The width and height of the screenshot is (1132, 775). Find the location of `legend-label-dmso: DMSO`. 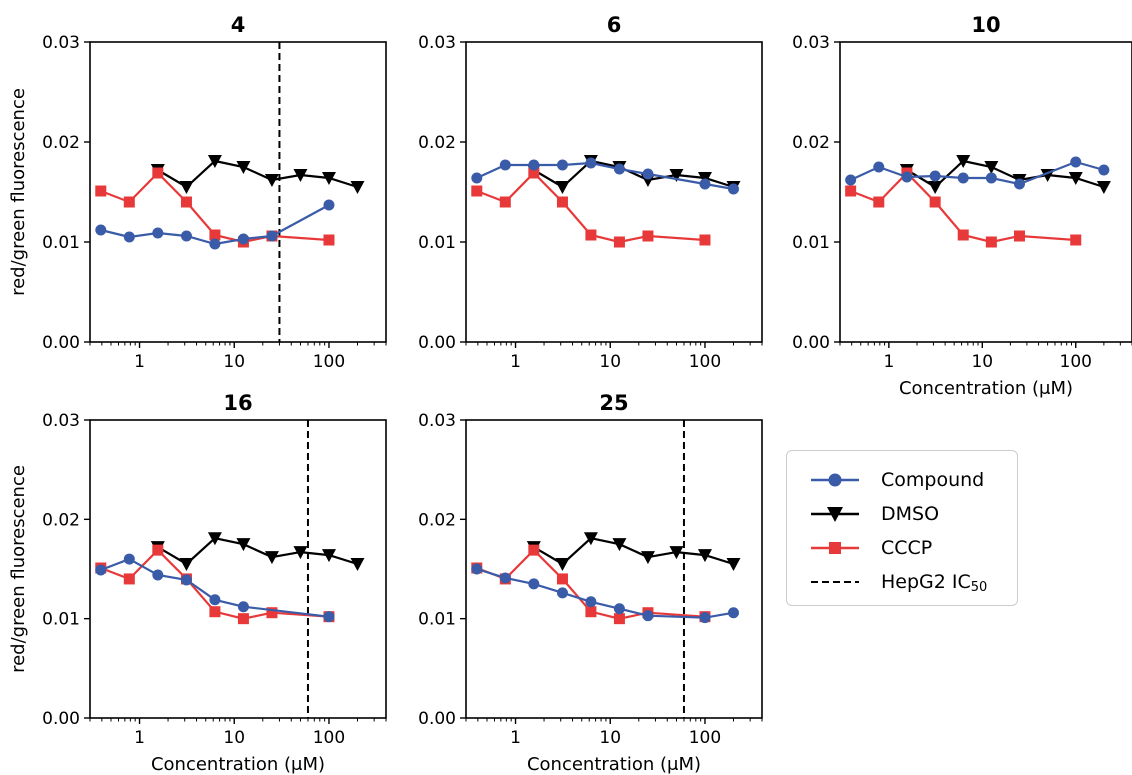

legend-label-dmso: DMSO is located at coordinates (910, 514).